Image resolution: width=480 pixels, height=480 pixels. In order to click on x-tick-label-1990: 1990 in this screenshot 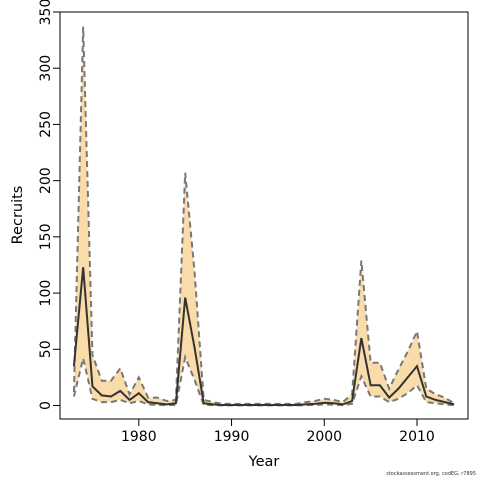, I will do `click(232, 437)`.